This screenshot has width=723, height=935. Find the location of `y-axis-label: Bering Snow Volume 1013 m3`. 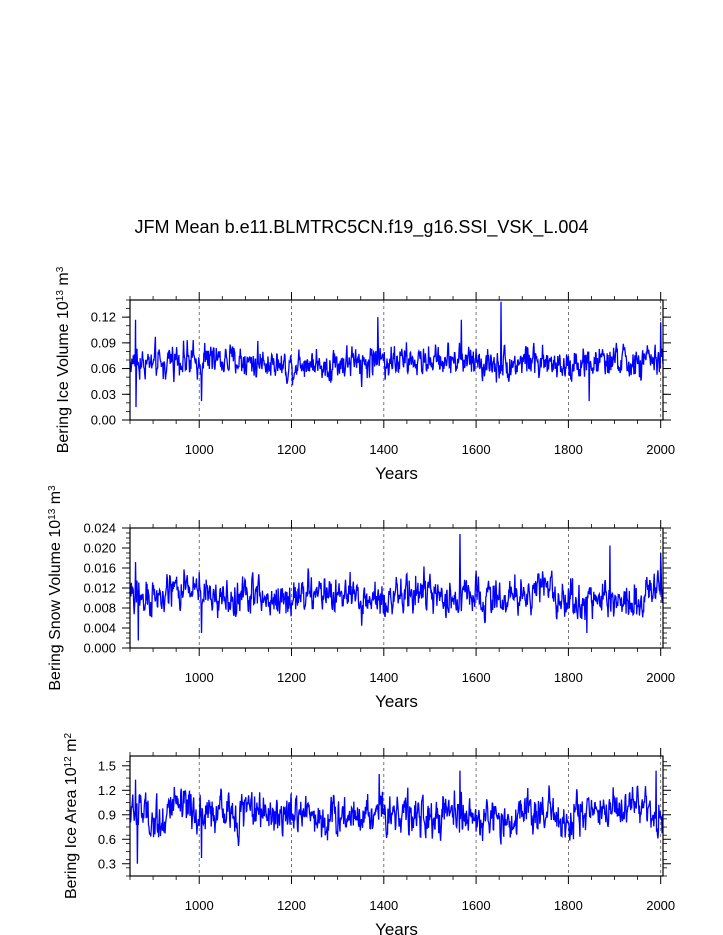

y-axis-label: Bering Snow Volume 1013 m3 is located at coordinates (56, 588).